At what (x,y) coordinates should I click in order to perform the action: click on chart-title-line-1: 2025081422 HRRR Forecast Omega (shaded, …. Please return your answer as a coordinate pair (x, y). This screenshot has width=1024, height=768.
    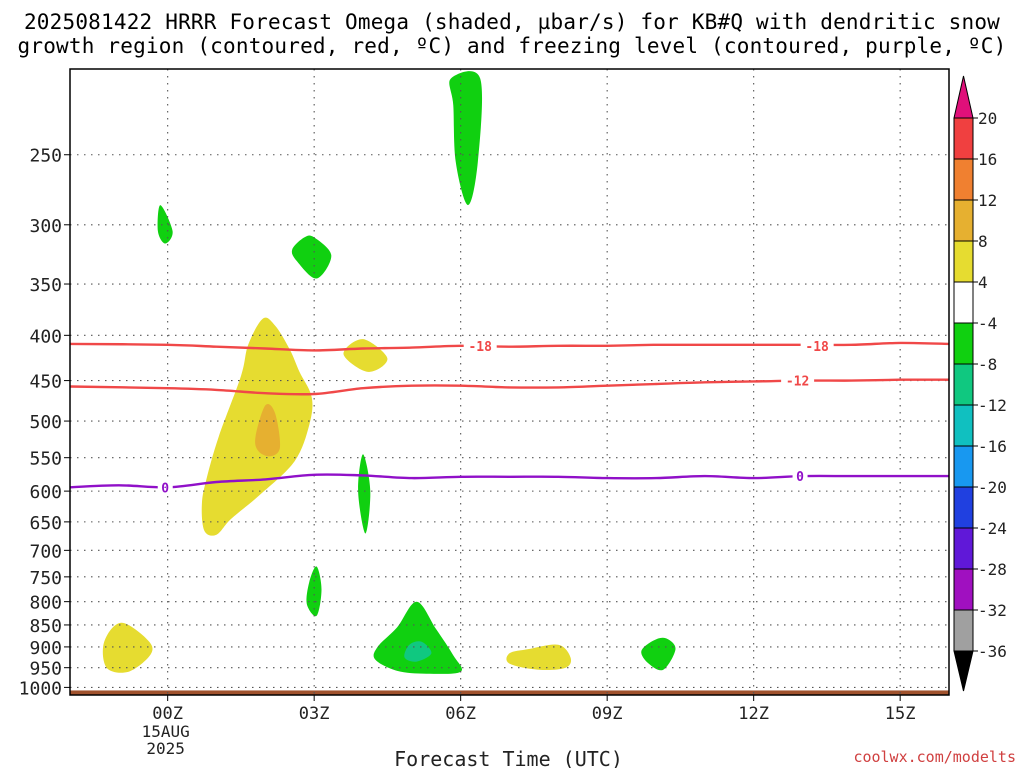
    Looking at the image, I should click on (512, 22).